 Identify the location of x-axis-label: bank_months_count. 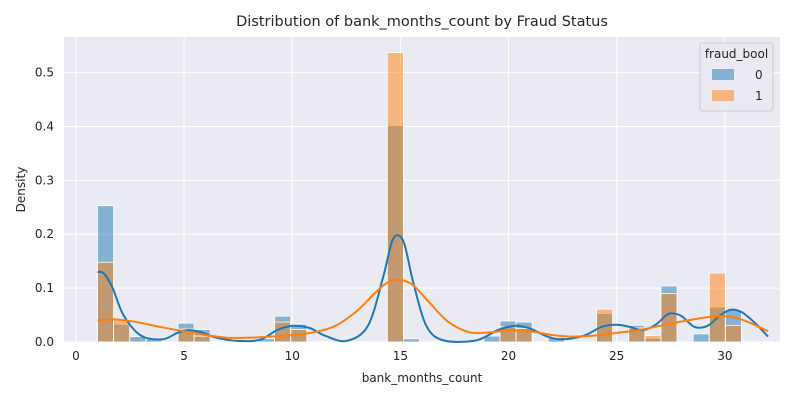
(422, 378).